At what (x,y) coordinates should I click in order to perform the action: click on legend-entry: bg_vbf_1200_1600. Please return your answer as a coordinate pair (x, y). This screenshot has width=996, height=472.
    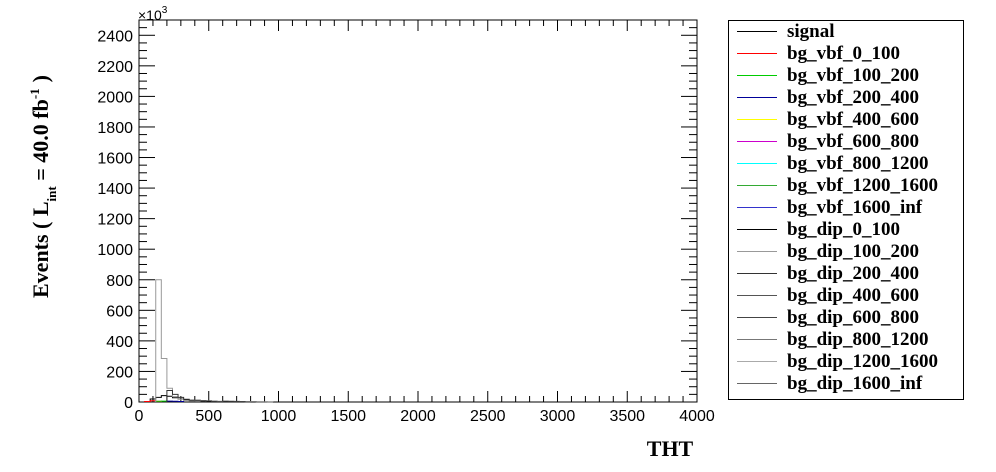
    Looking at the image, I should click on (846, 186).